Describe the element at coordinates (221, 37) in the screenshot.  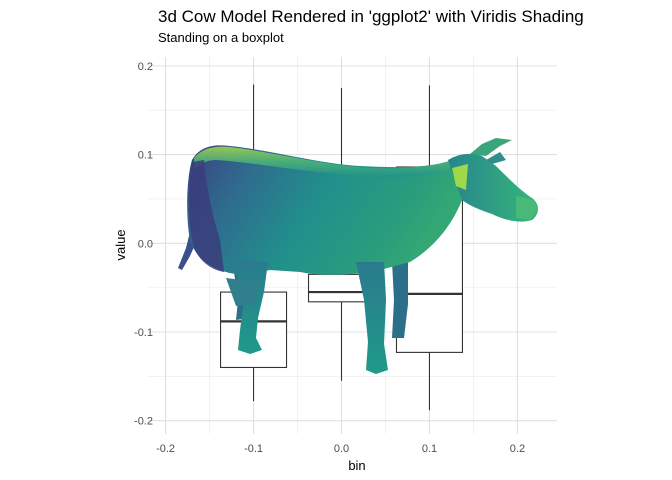
I see `chart-subtitle: Standing on a boxplot` at that location.